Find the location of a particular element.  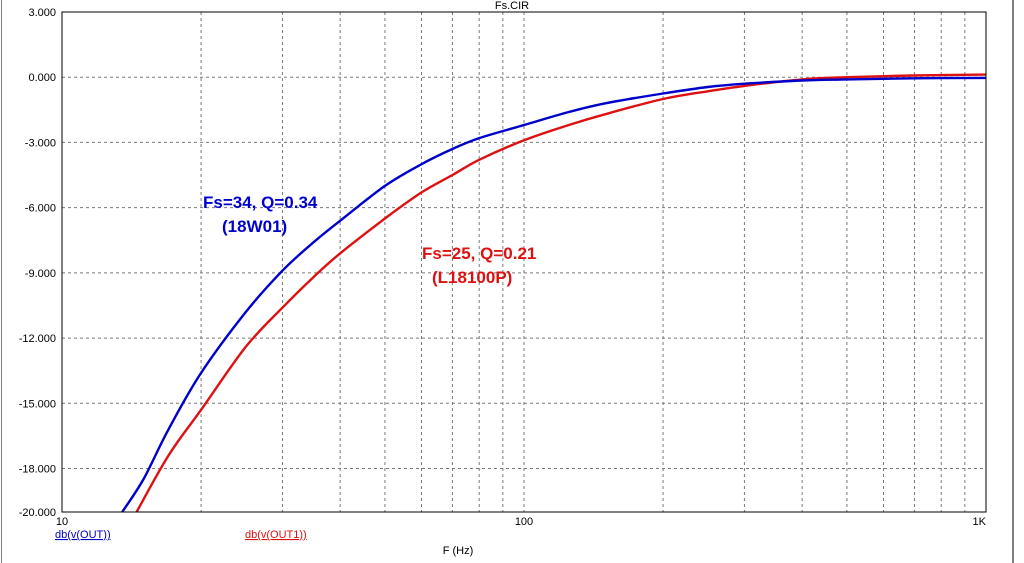

y-tick-label: -20.000 is located at coordinates (37, 513).